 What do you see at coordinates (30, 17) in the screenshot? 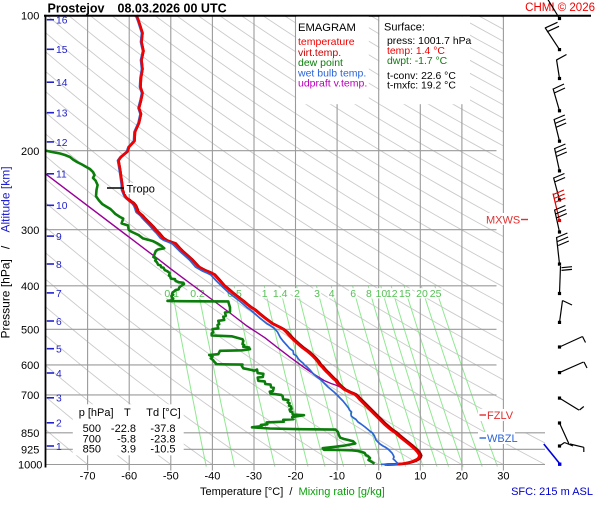
I see `svg-text: 100` at bounding box center [30, 17].